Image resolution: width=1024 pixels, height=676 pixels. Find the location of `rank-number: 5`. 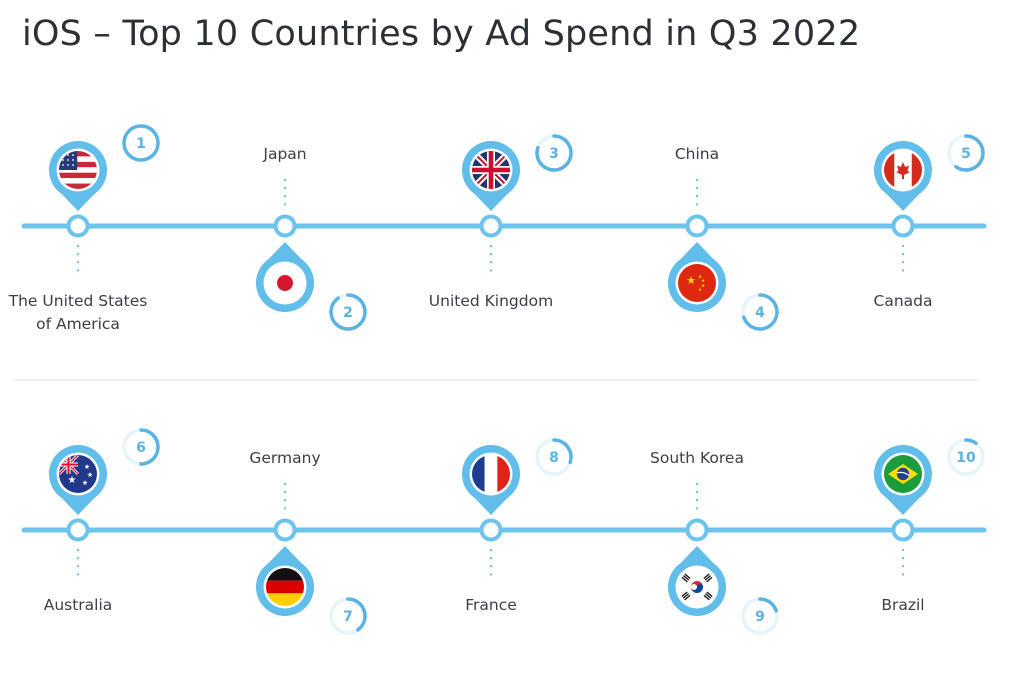

rank-number: 5 is located at coordinates (966, 154).